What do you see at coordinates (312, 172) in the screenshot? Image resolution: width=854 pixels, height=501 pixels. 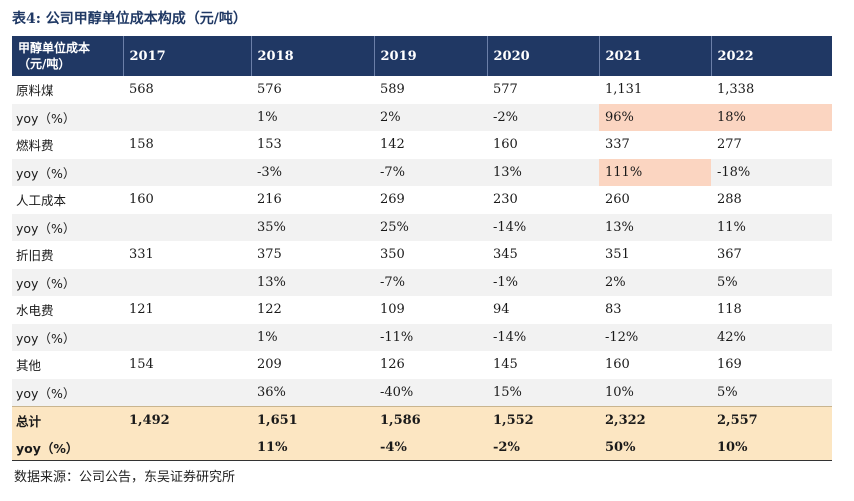 I see `table-cell: -3%` at bounding box center [312, 172].